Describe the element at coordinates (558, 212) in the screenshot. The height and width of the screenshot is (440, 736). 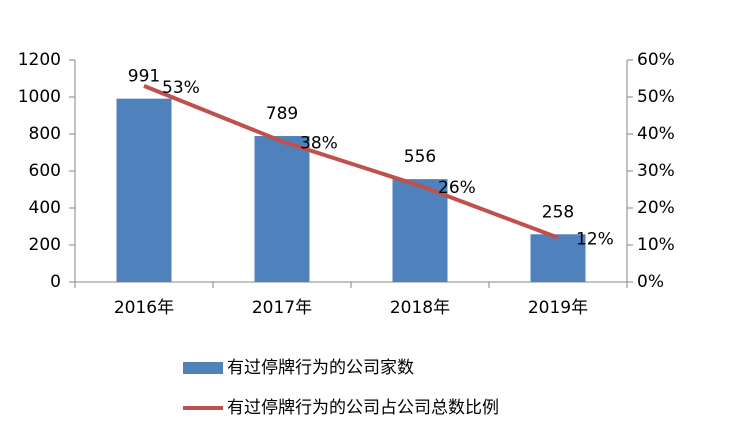
I see `bar-value-label: 258` at that location.